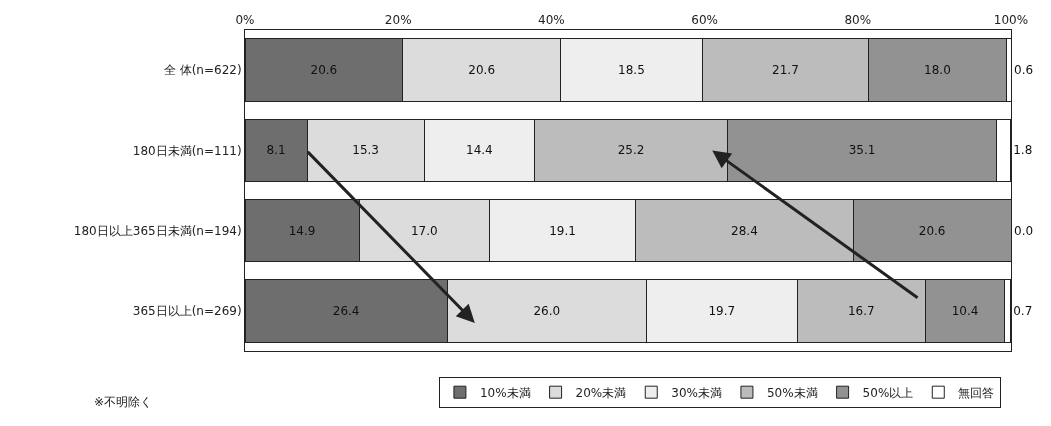  I want to click on legend-label: 50%未満, so click(792, 392).